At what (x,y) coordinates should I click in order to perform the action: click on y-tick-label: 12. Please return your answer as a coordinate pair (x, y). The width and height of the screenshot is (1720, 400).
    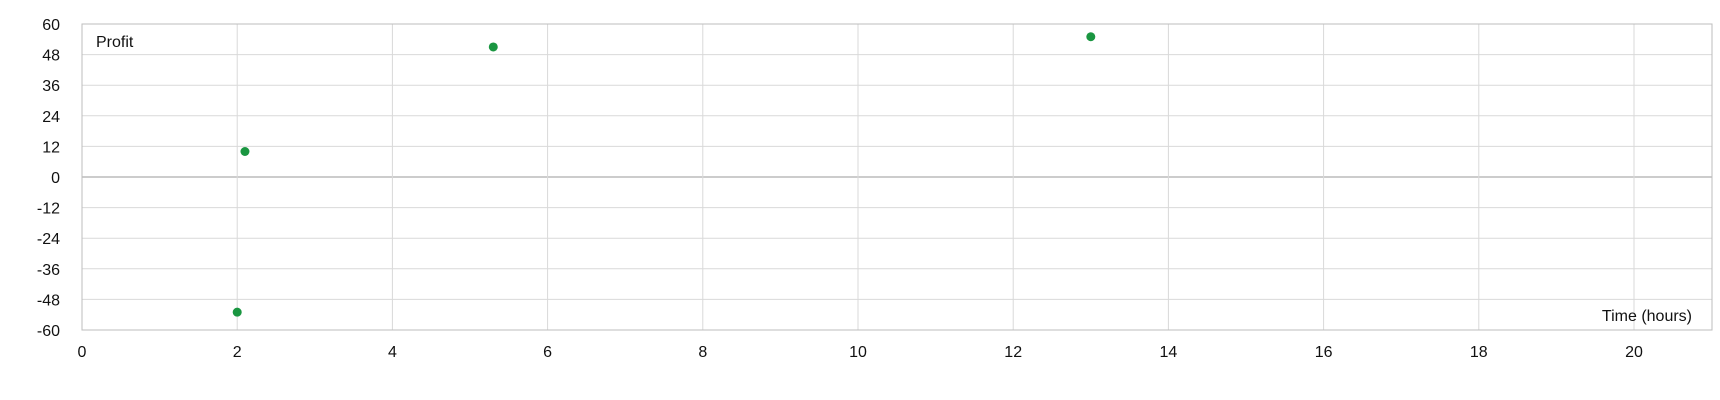
    Looking at the image, I should click on (51, 147).